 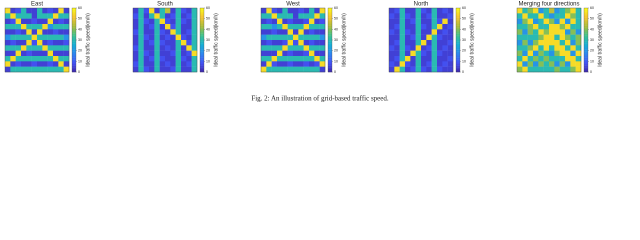 I want to click on panel-title: South, so click(x=165, y=5).